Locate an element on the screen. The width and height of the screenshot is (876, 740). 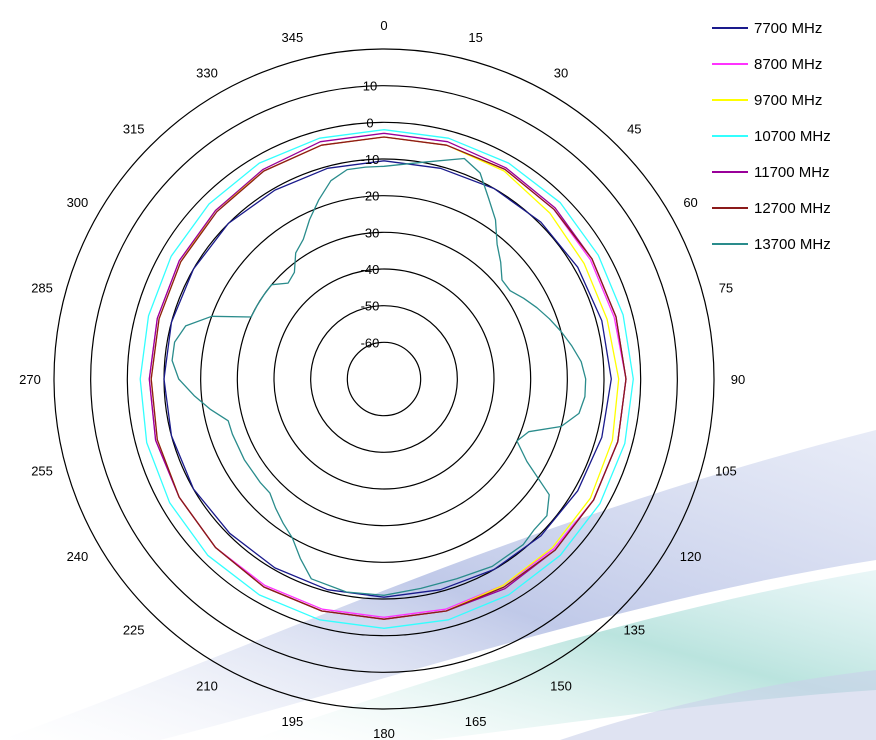
angle-tick-label: 90 is located at coordinates (738, 379).